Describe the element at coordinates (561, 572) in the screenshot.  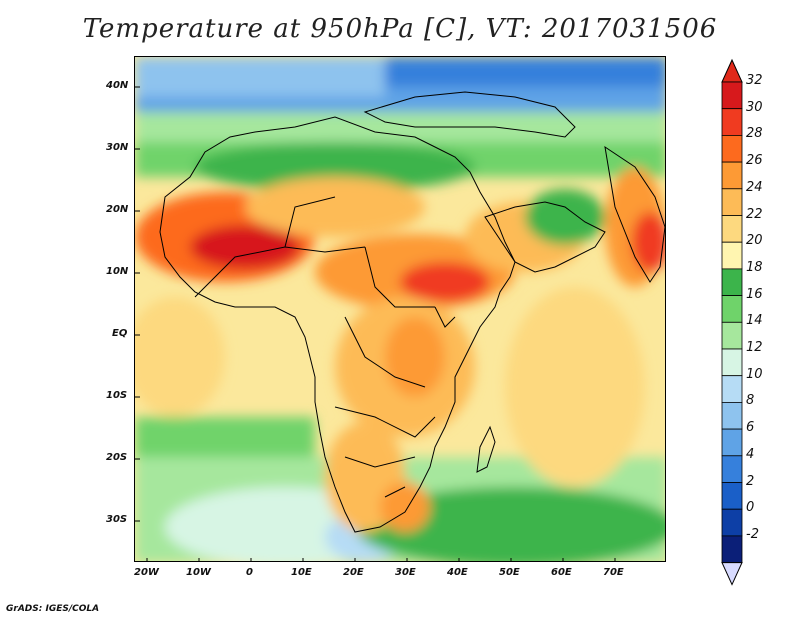
I see `lon-label-60e: 60E` at that location.